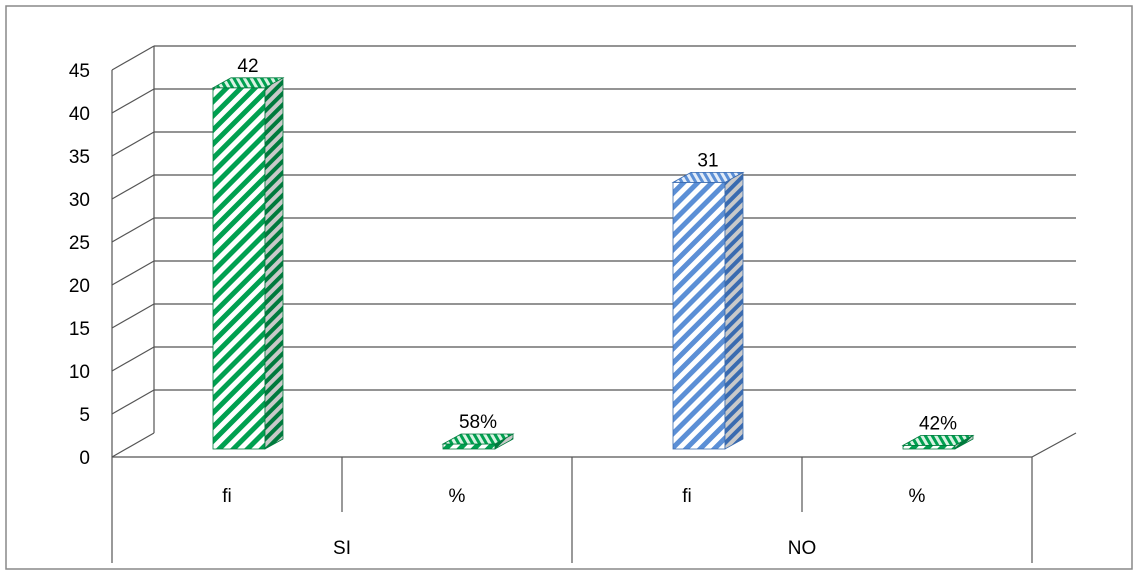 The image size is (1138, 575). I want to click on category-labels: fi% fi % SI NO, so click(573, 522).